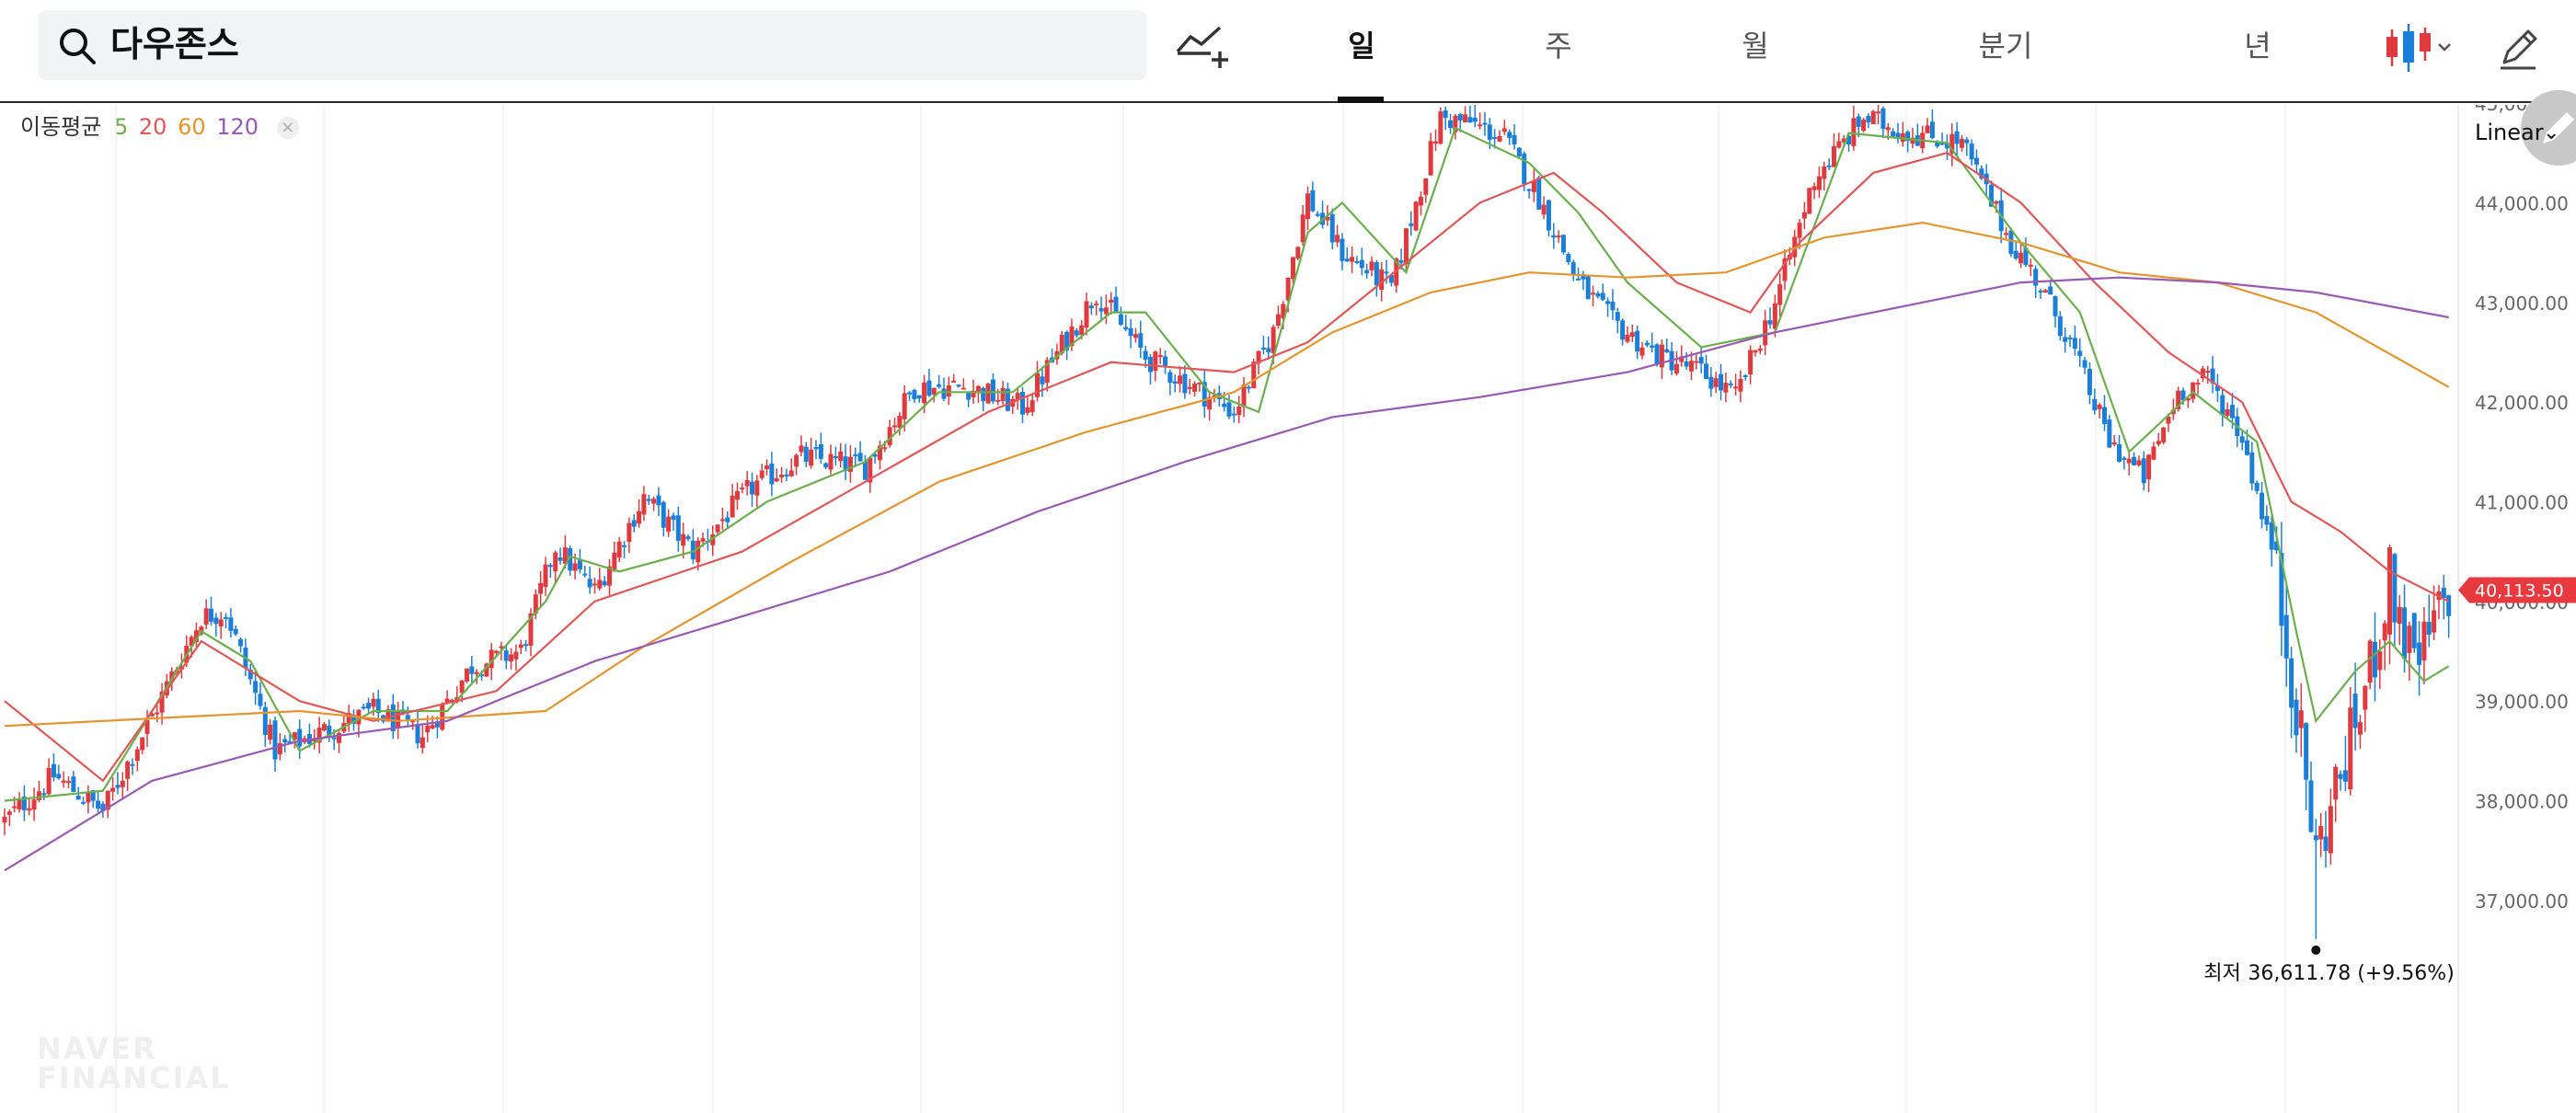  What do you see at coordinates (2518, 48) in the screenshot?
I see `pencil-icon` at bounding box center [2518, 48].